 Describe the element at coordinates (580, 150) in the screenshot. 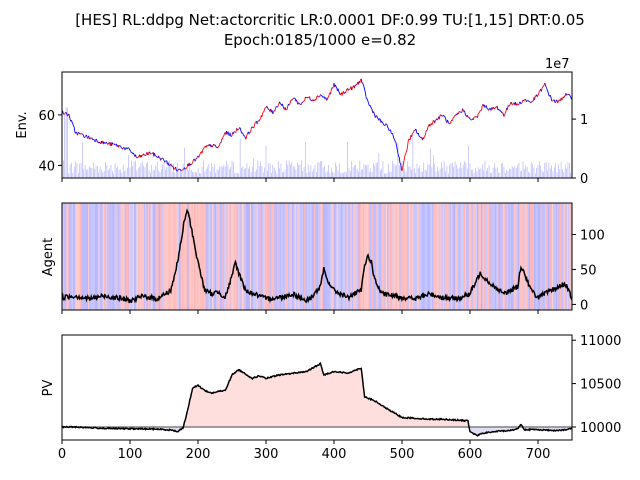

I see `env-y2-ticks: 01` at that location.